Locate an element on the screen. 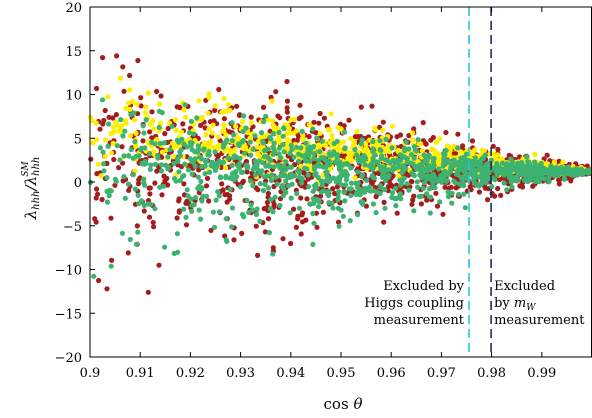 The width and height of the screenshot is (592, 418). y-tick-label: 20 is located at coordinates (73, 8).